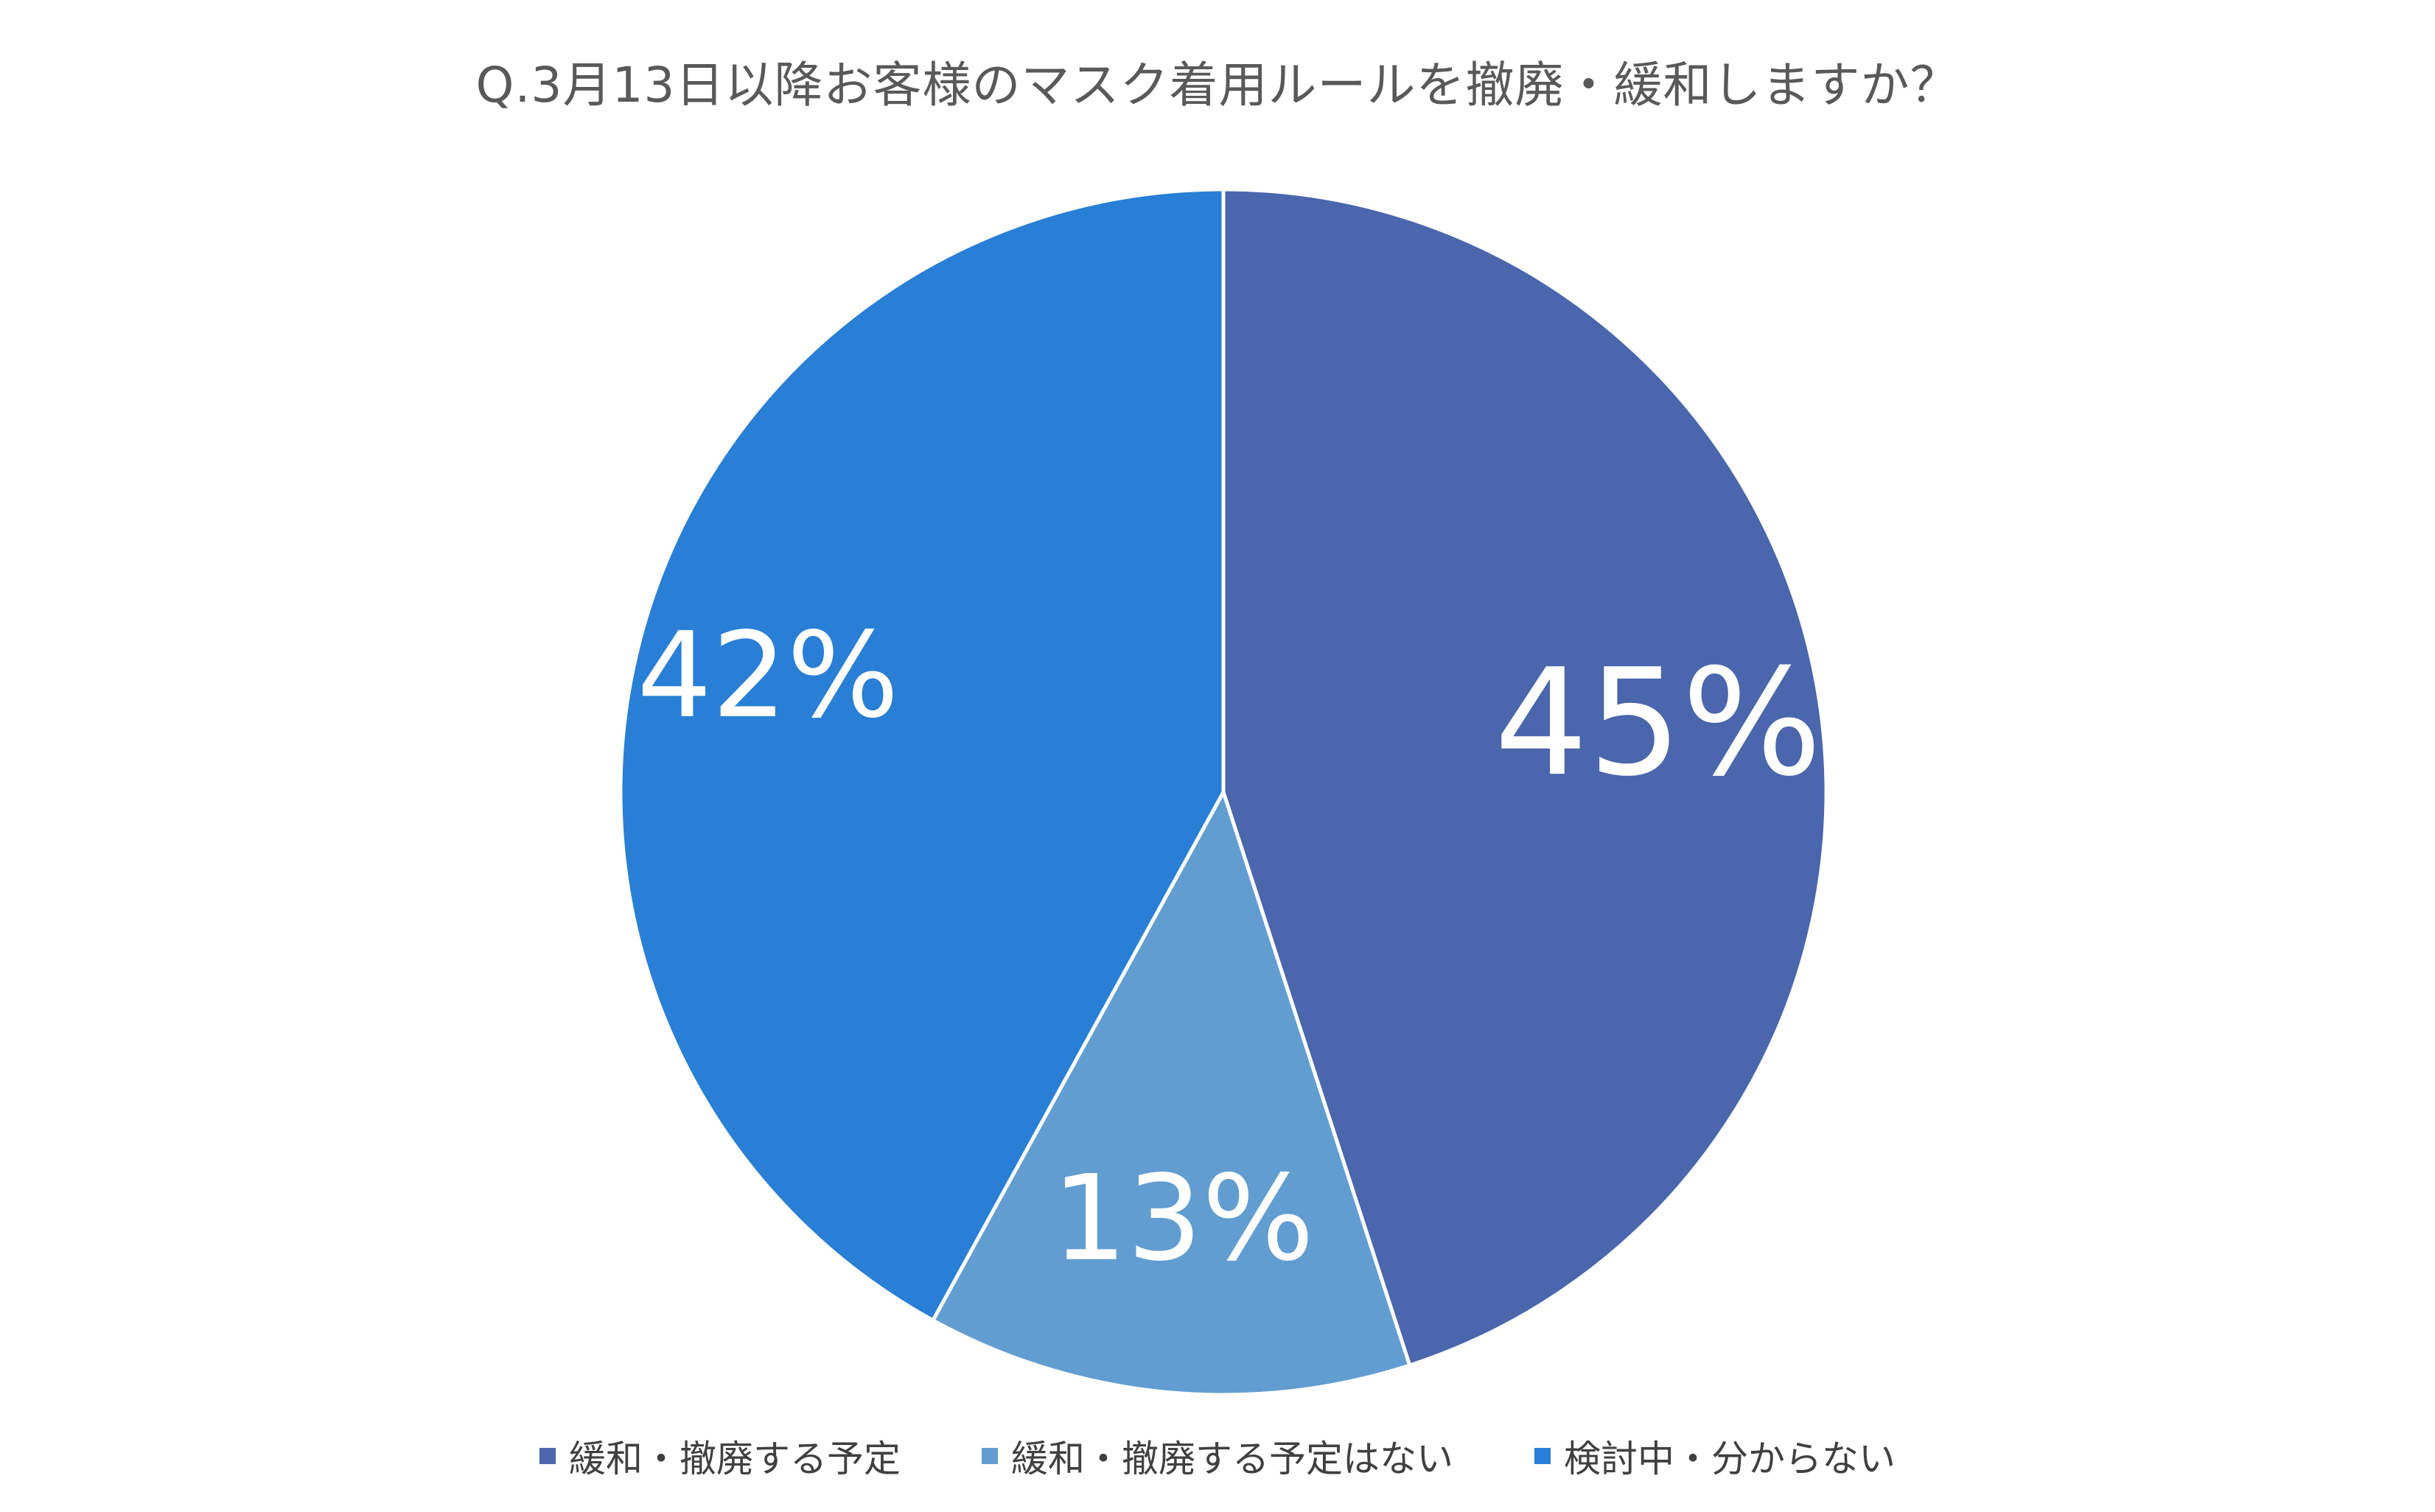  Describe the element at coordinates (1183, 1218) in the screenshot. I see `data-label-1: 13%` at that location.